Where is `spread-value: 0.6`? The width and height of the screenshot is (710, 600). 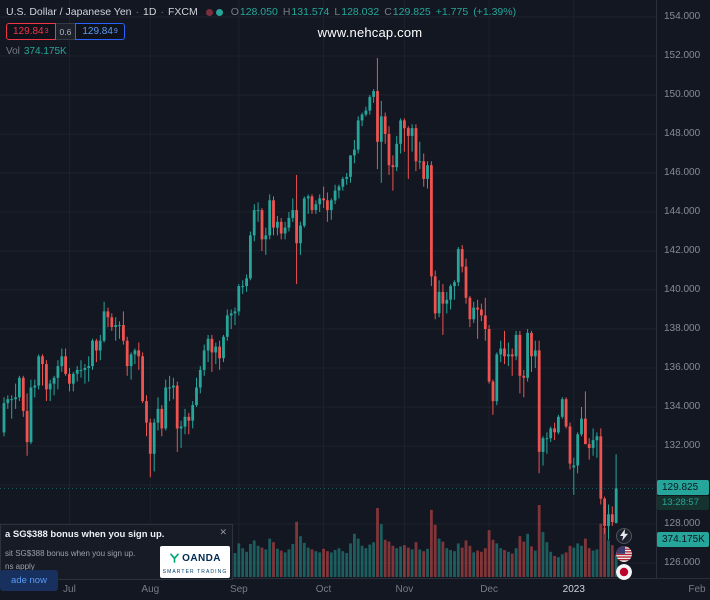 spread-value: 0.6 is located at coordinates (65, 31).